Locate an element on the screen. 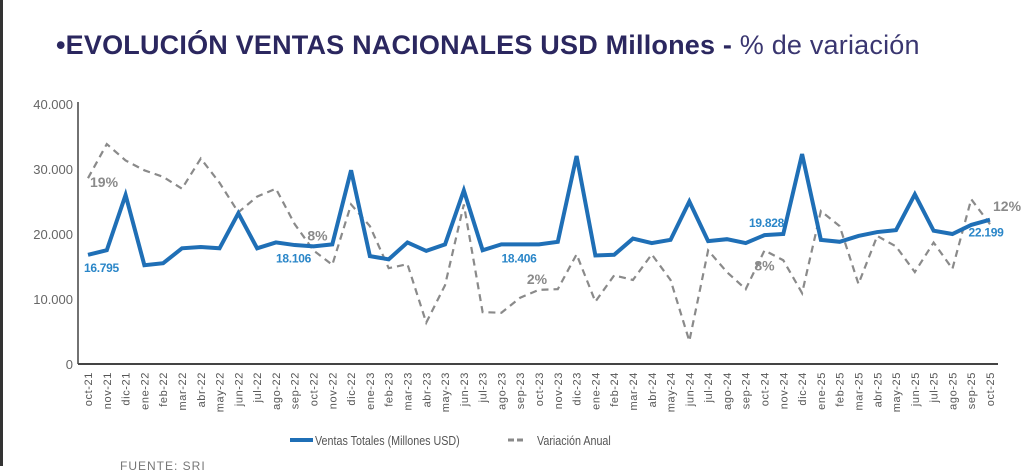 This screenshot has height=473, width=1024. ventas-data-label: 22.199 is located at coordinates (987, 233).